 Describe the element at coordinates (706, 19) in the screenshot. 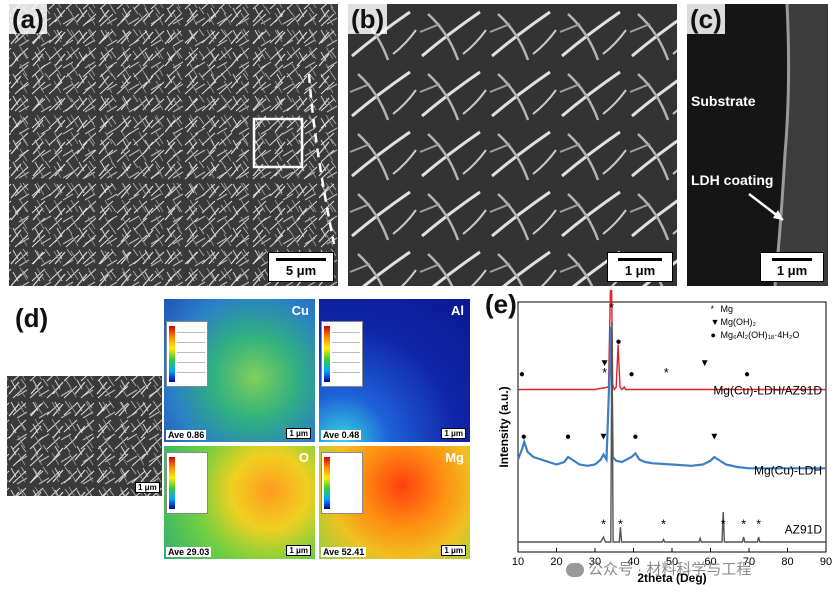

I see `panel-label-c: (c)` at that location.